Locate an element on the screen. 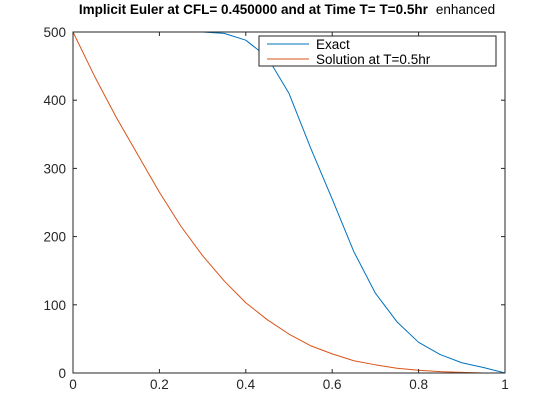  legend-box is located at coordinates (377, 51).